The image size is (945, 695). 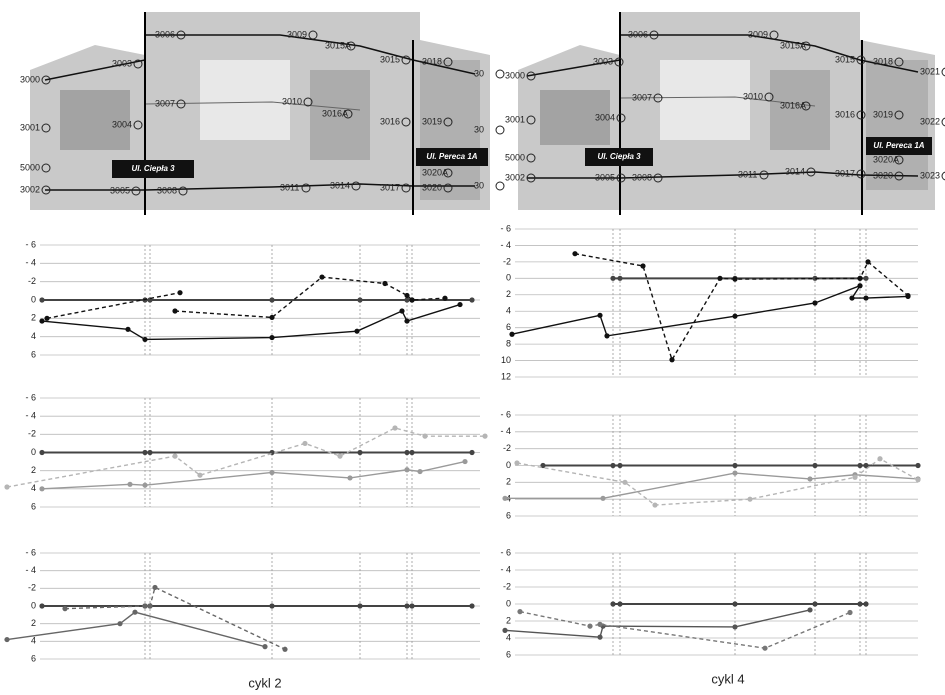 I want to click on point-label: 3001, so click(x=515, y=119).